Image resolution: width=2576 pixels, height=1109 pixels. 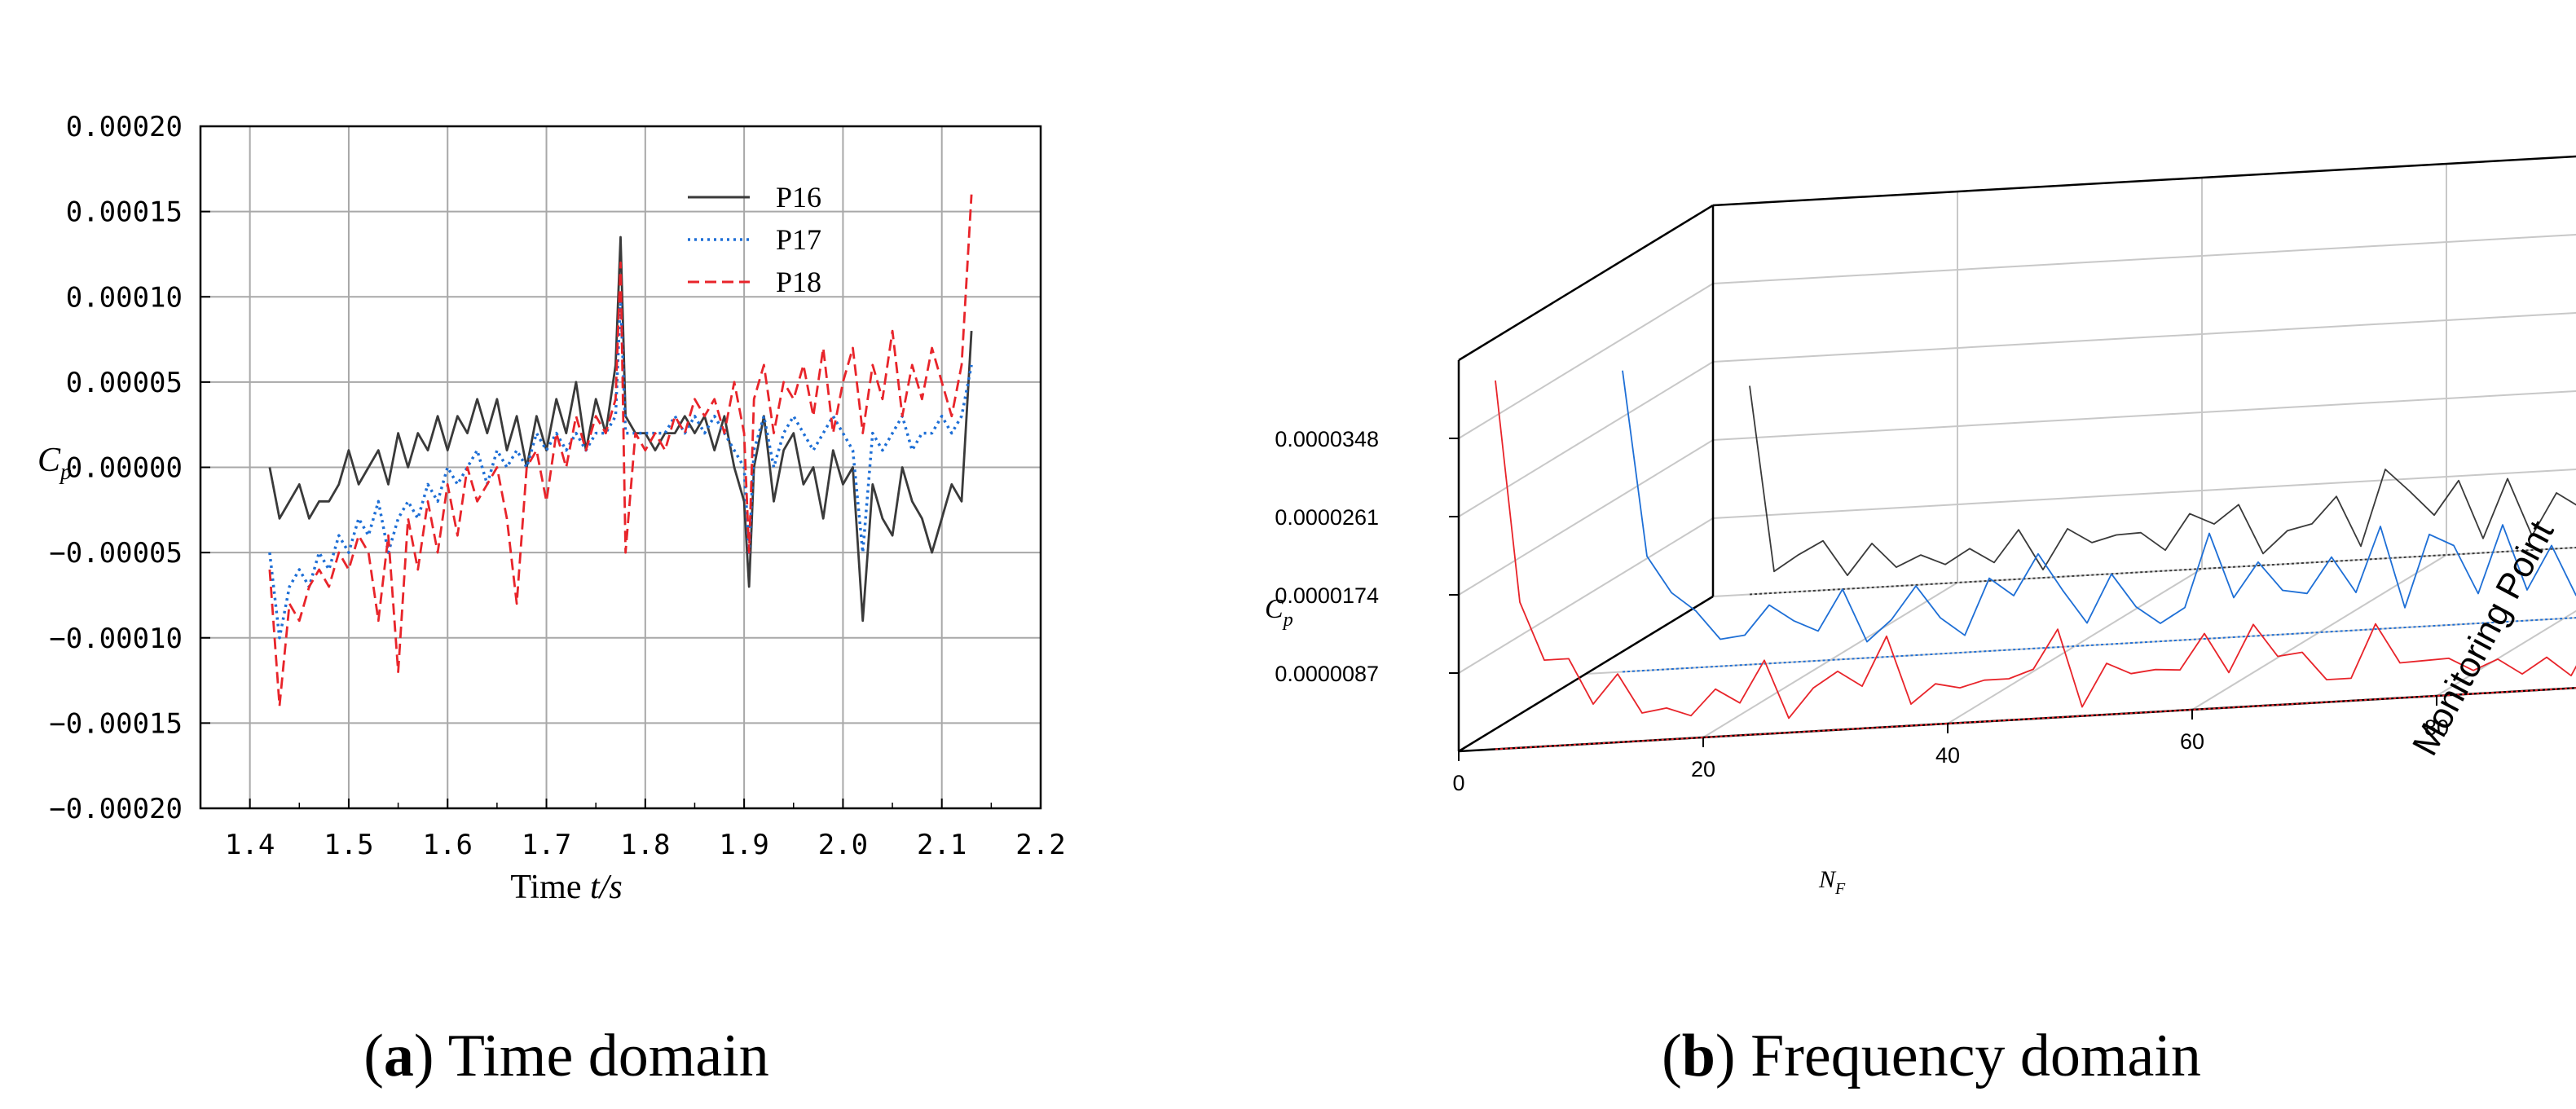 What do you see at coordinates (116, 553) in the screenshot?
I see `a-y-tick-label: −0.00005` at bounding box center [116, 553].